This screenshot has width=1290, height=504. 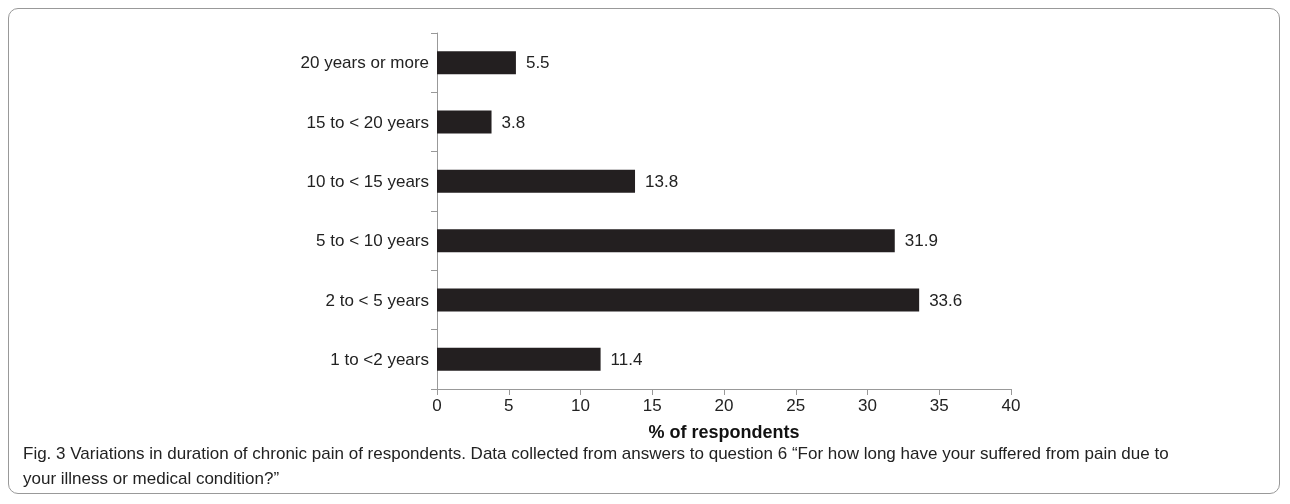 What do you see at coordinates (379, 359) in the screenshot?
I see `y-tick-label: 1 to <2 years` at bounding box center [379, 359].